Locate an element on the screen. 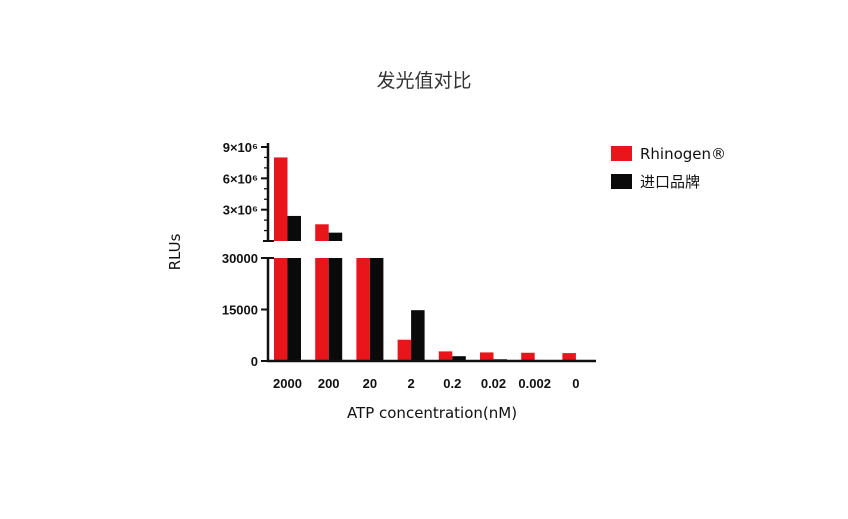 The width and height of the screenshot is (848, 519). y-tick-label: 15000 is located at coordinates (240, 310).